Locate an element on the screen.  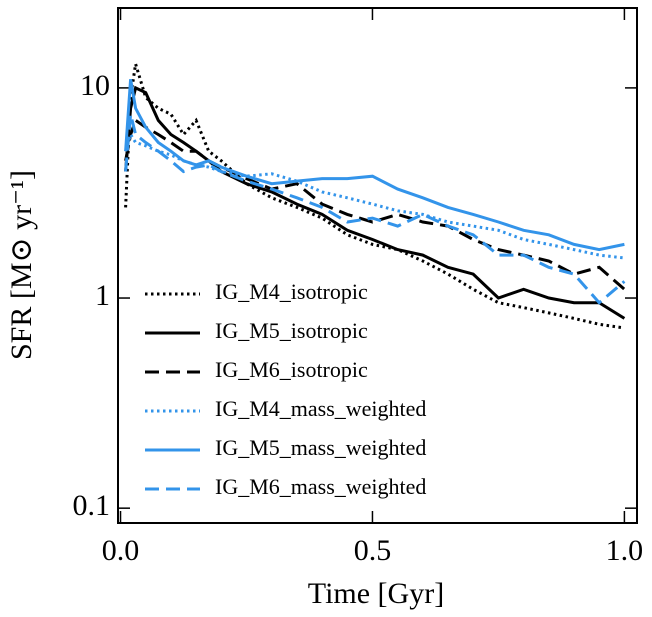
y-tick-label: 10 is located at coordinates (95, 85).